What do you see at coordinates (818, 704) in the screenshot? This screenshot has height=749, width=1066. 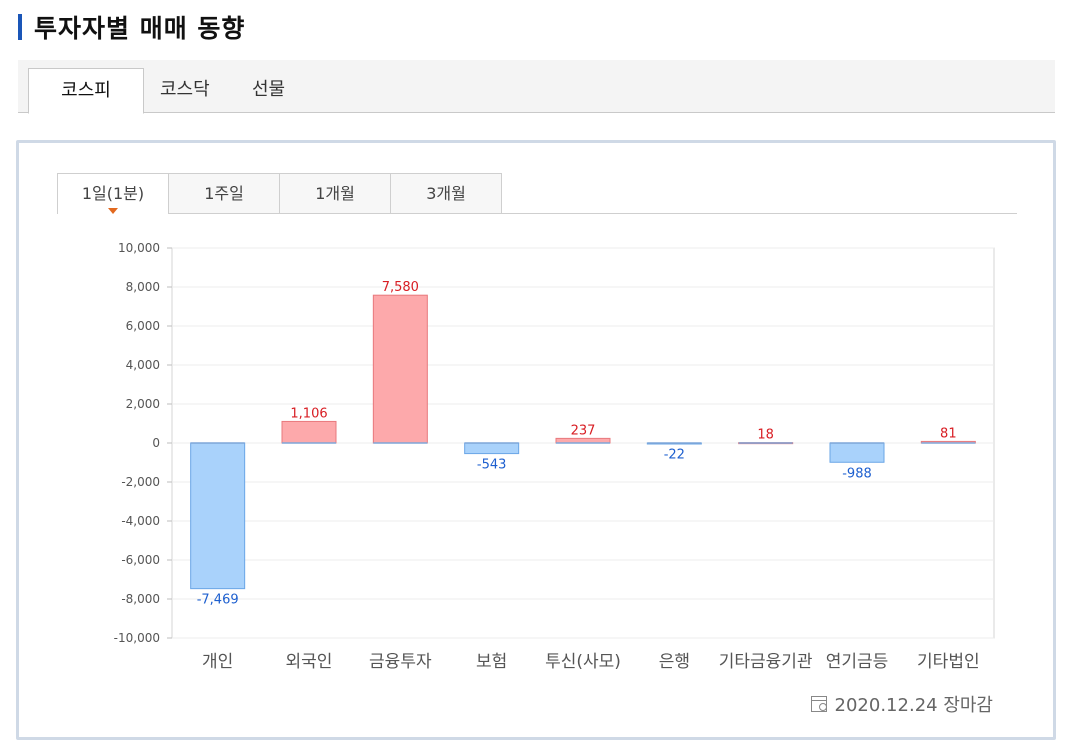 I see `calendar-clock-icon` at bounding box center [818, 704].